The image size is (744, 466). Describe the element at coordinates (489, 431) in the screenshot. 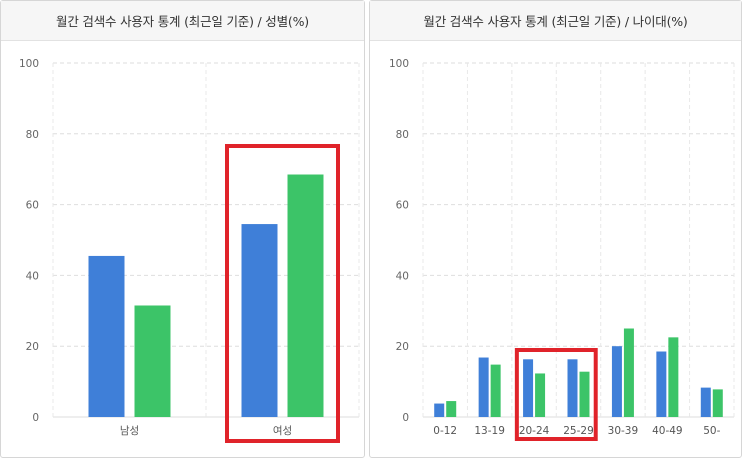

I see `x-tick-label: 13-19` at that location.